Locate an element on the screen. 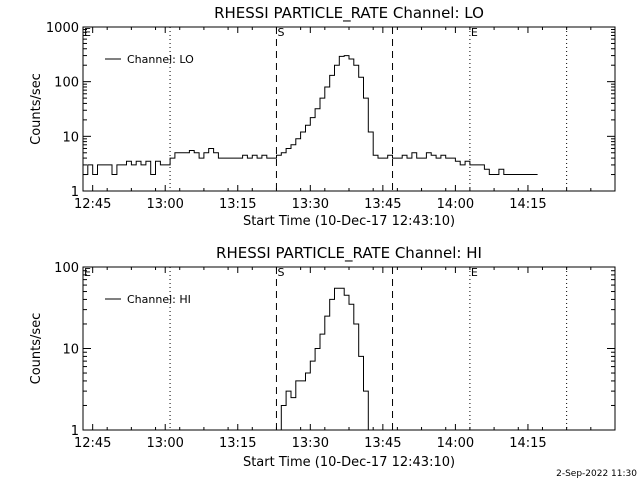 This screenshot has height=480, width=640. footer-timestamp: 2-Sep-2022 11:30 is located at coordinates (596, 474).